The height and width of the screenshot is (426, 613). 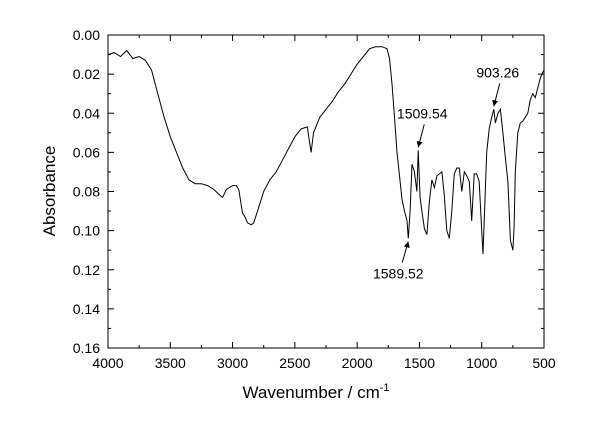 I want to click on x-tick-label: 4000, so click(x=107, y=363).